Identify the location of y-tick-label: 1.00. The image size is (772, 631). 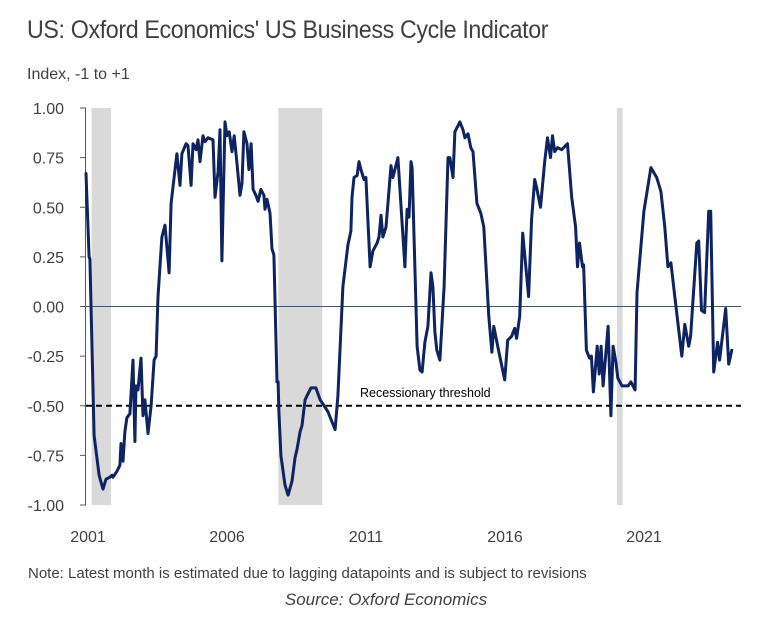
(48, 109).